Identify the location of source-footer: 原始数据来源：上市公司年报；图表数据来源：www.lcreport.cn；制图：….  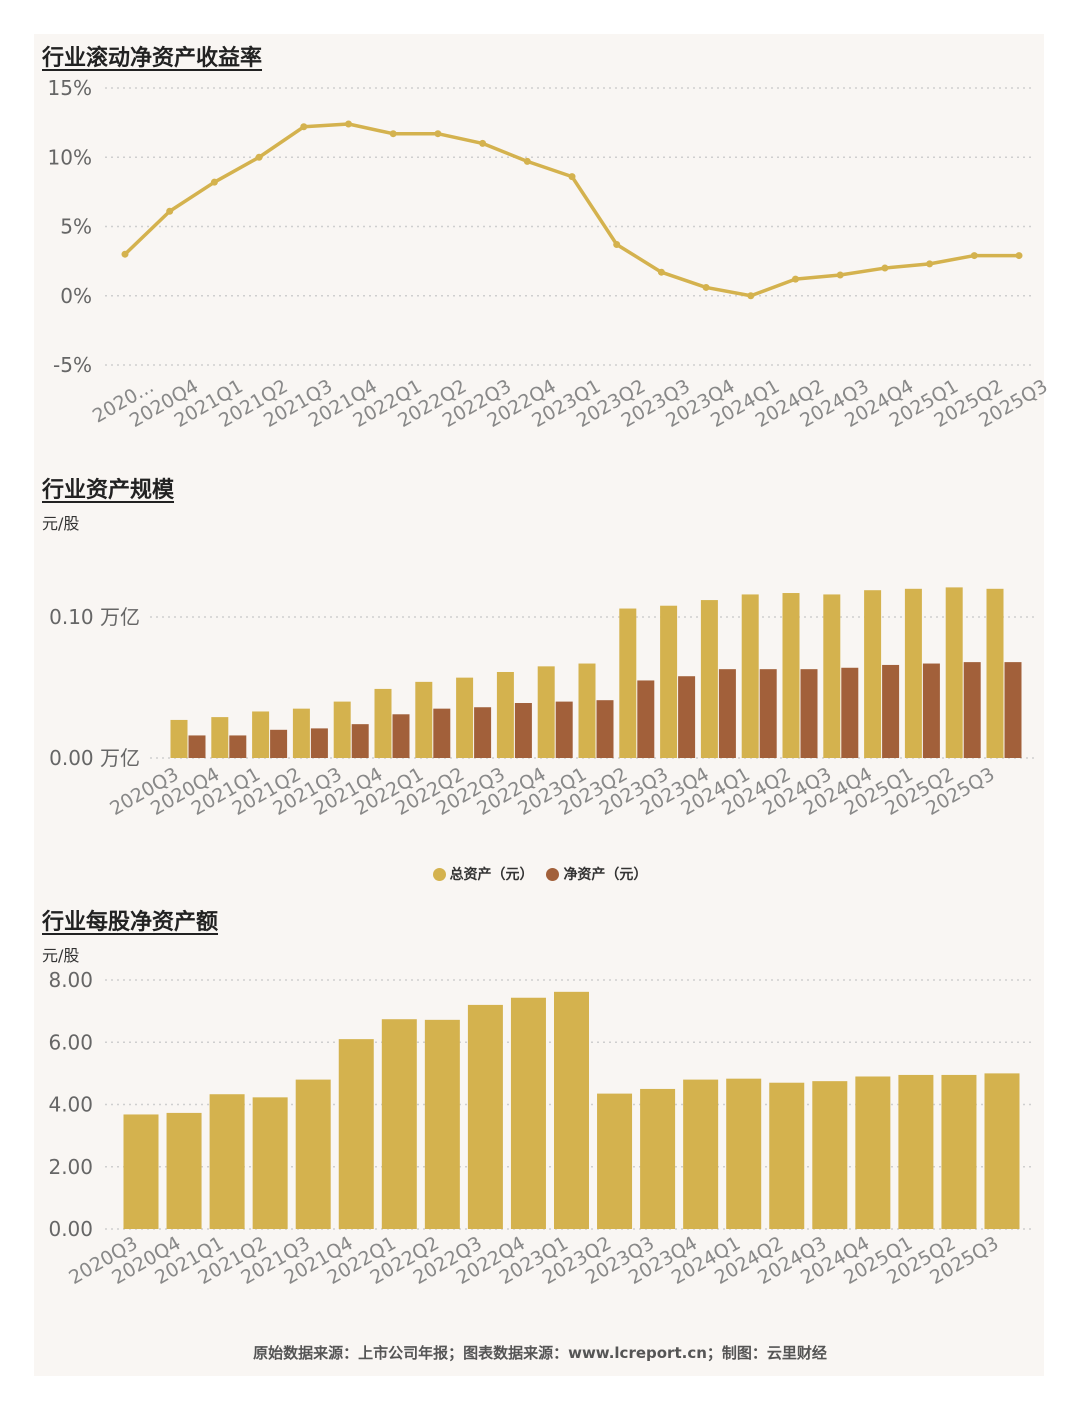
(540, 1353).